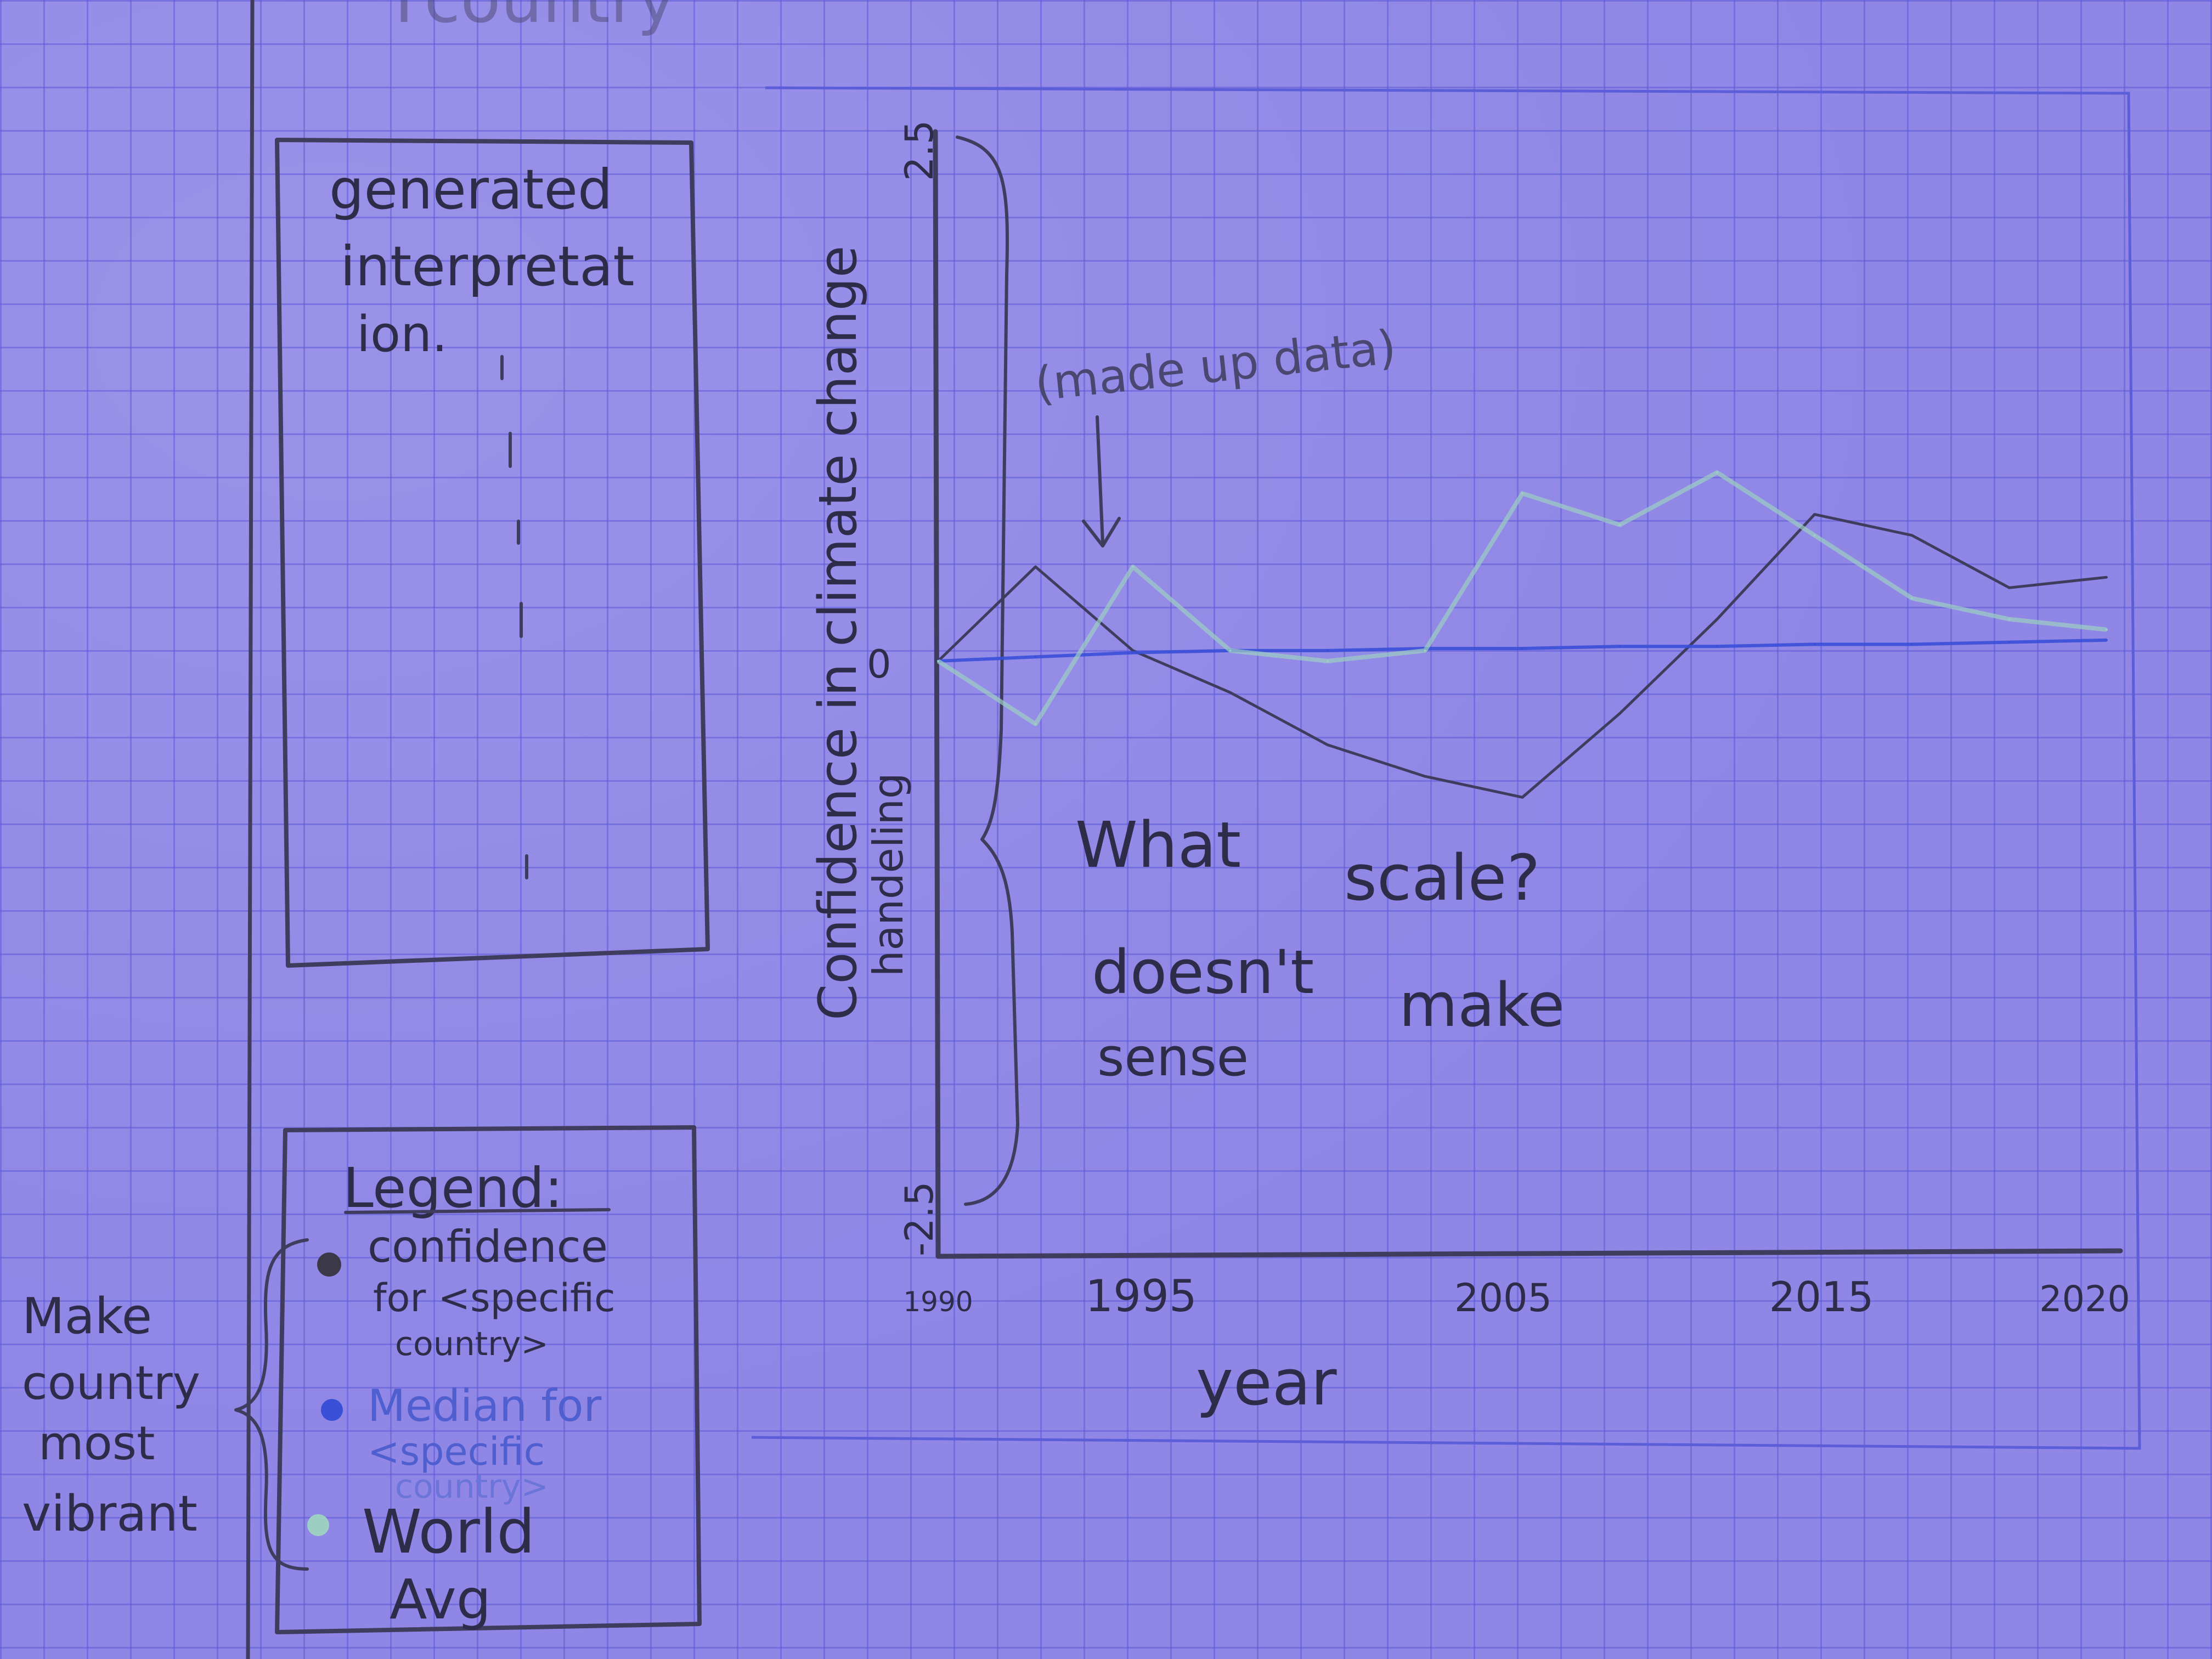 The image size is (2212, 1659). I want to click on y-axis-label-line-2: handeling, so click(888, 874).